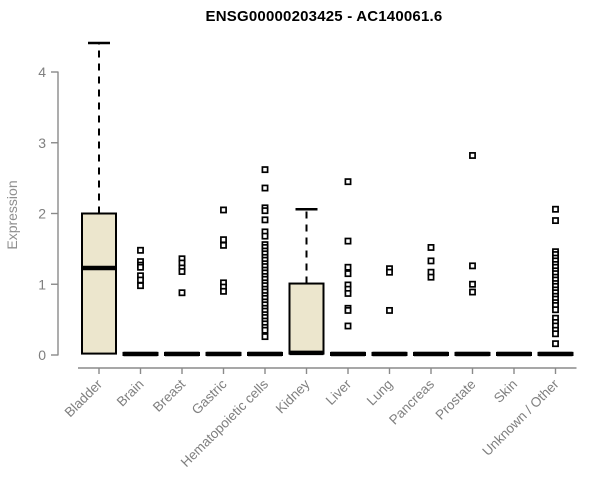 The width and height of the screenshot is (600, 500). Describe the element at coordinates (42, 214) in the screenshot. I see `y-tick-label: 2` at that location.